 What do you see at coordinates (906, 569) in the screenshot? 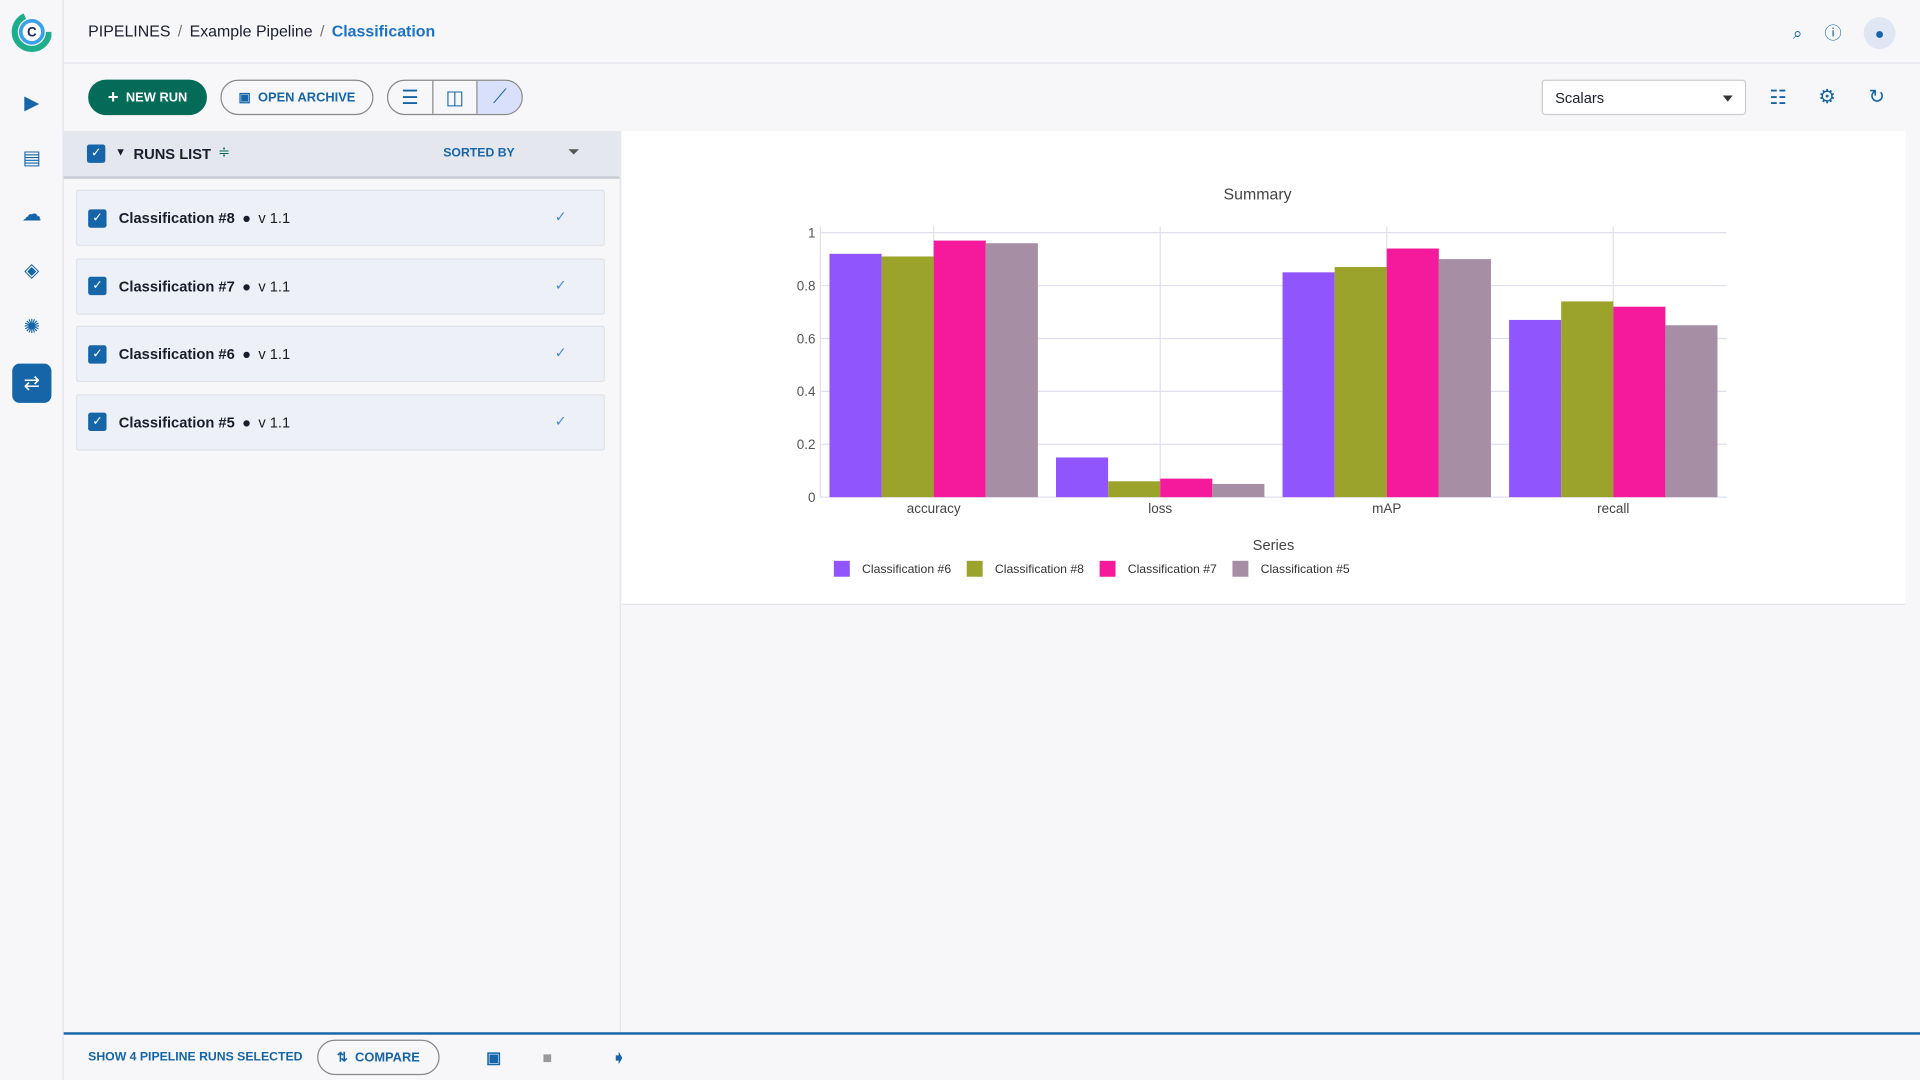
I see `legend-label: Classification #6` at bounding box center [906, 569].